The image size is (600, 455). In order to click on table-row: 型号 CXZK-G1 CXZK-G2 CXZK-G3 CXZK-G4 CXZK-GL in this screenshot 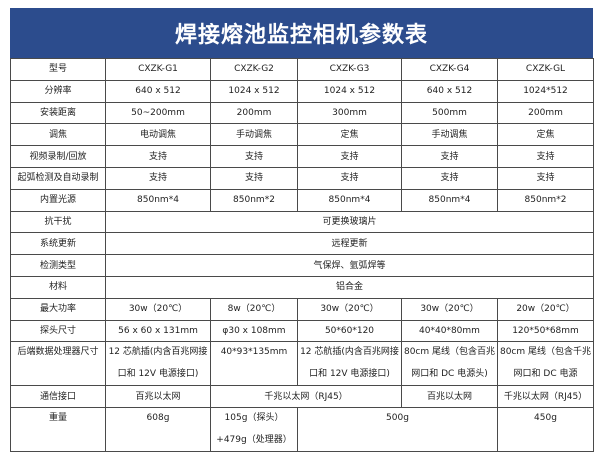, I will do `click(302, 69)`.